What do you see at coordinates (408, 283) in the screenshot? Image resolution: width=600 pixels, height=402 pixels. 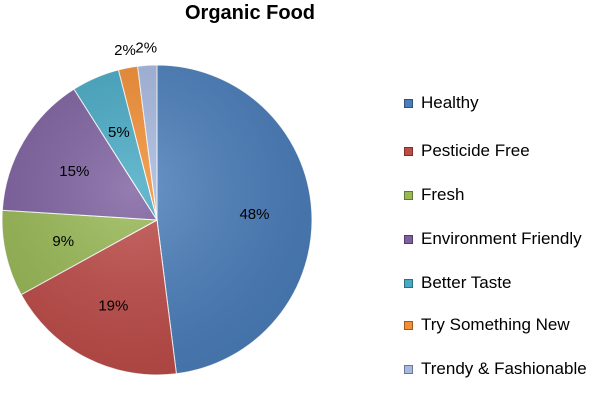 I see `legend-swatch-better-taste` at bounding box center [408, 283].